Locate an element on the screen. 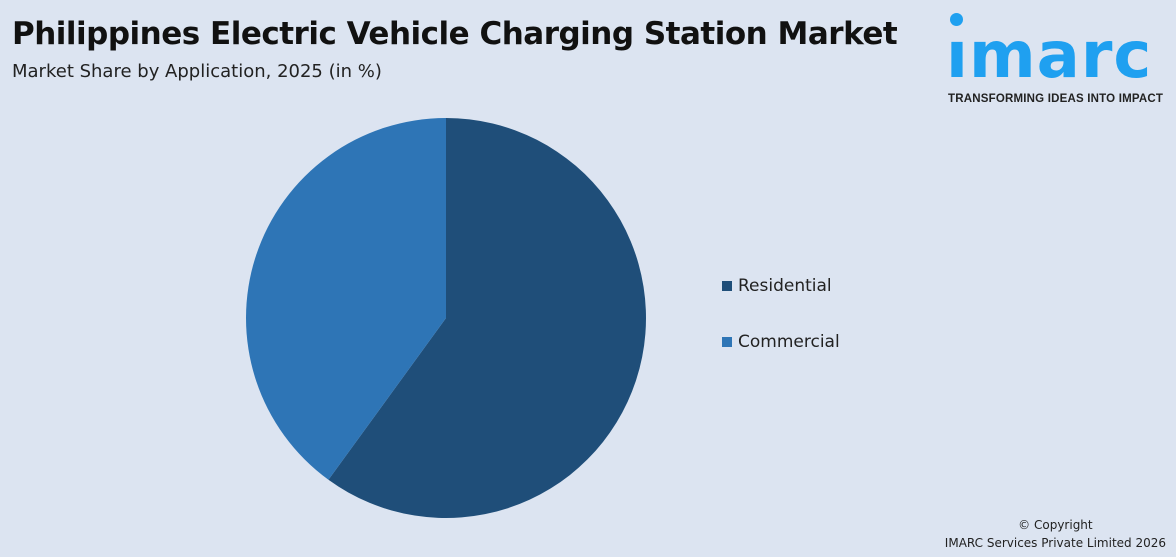  logo-wordmark: ımarc is located at coordinates (1049, 56).